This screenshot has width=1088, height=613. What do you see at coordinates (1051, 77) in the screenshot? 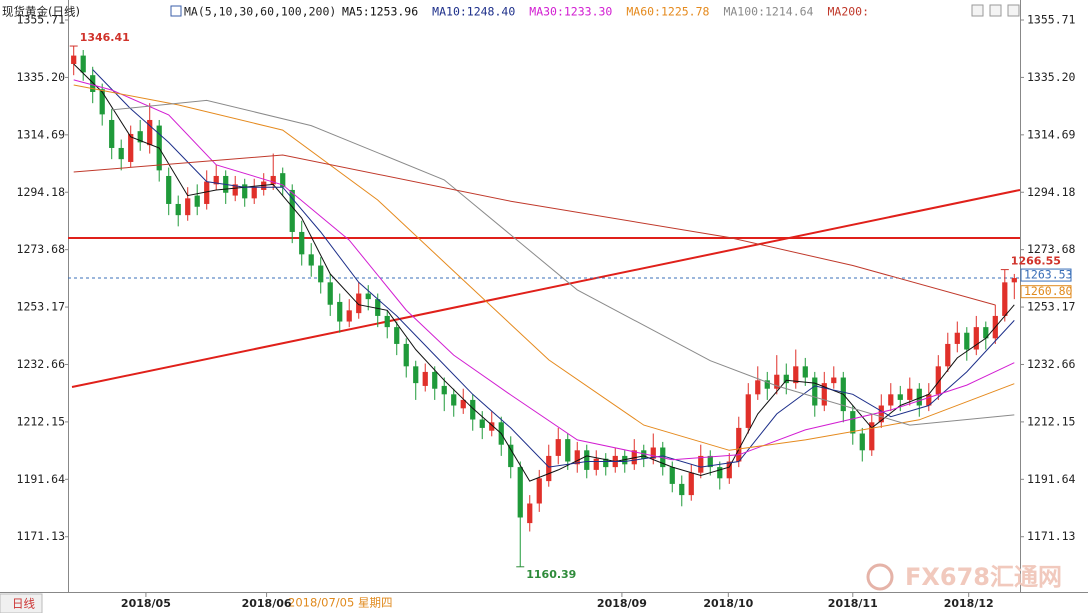
I see `y-tick-label: 1335.20` at bounding box center [1051, 77].